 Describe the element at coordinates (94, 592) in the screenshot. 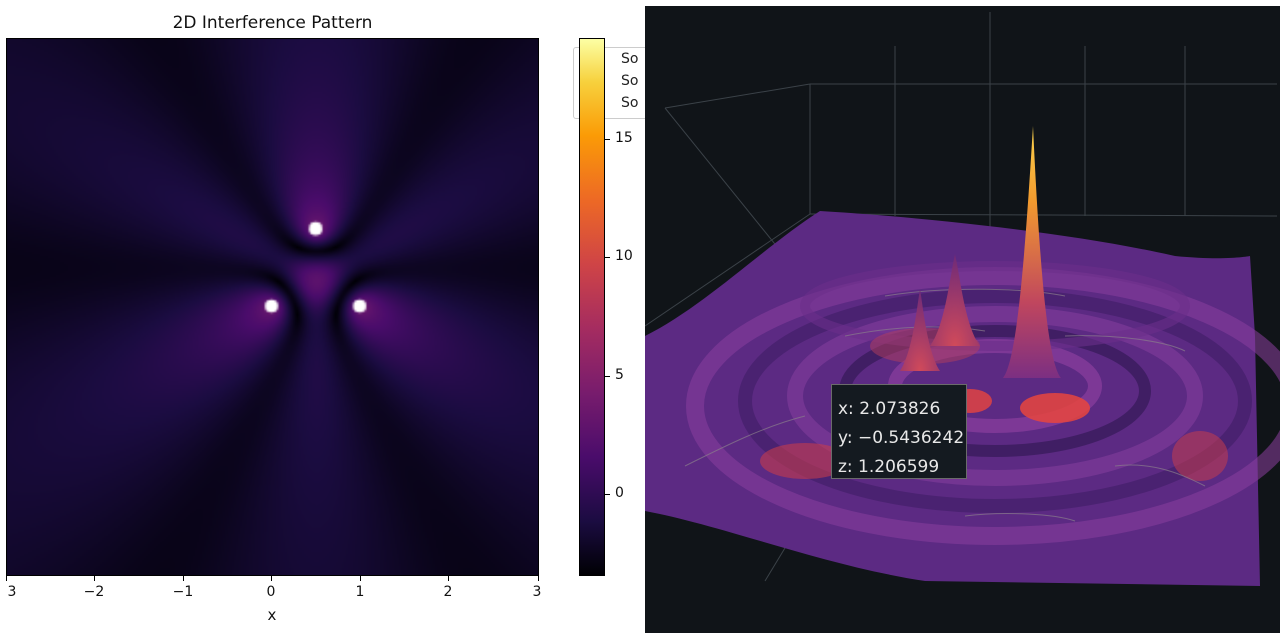

I see `x-tick-label: −2` at that location.